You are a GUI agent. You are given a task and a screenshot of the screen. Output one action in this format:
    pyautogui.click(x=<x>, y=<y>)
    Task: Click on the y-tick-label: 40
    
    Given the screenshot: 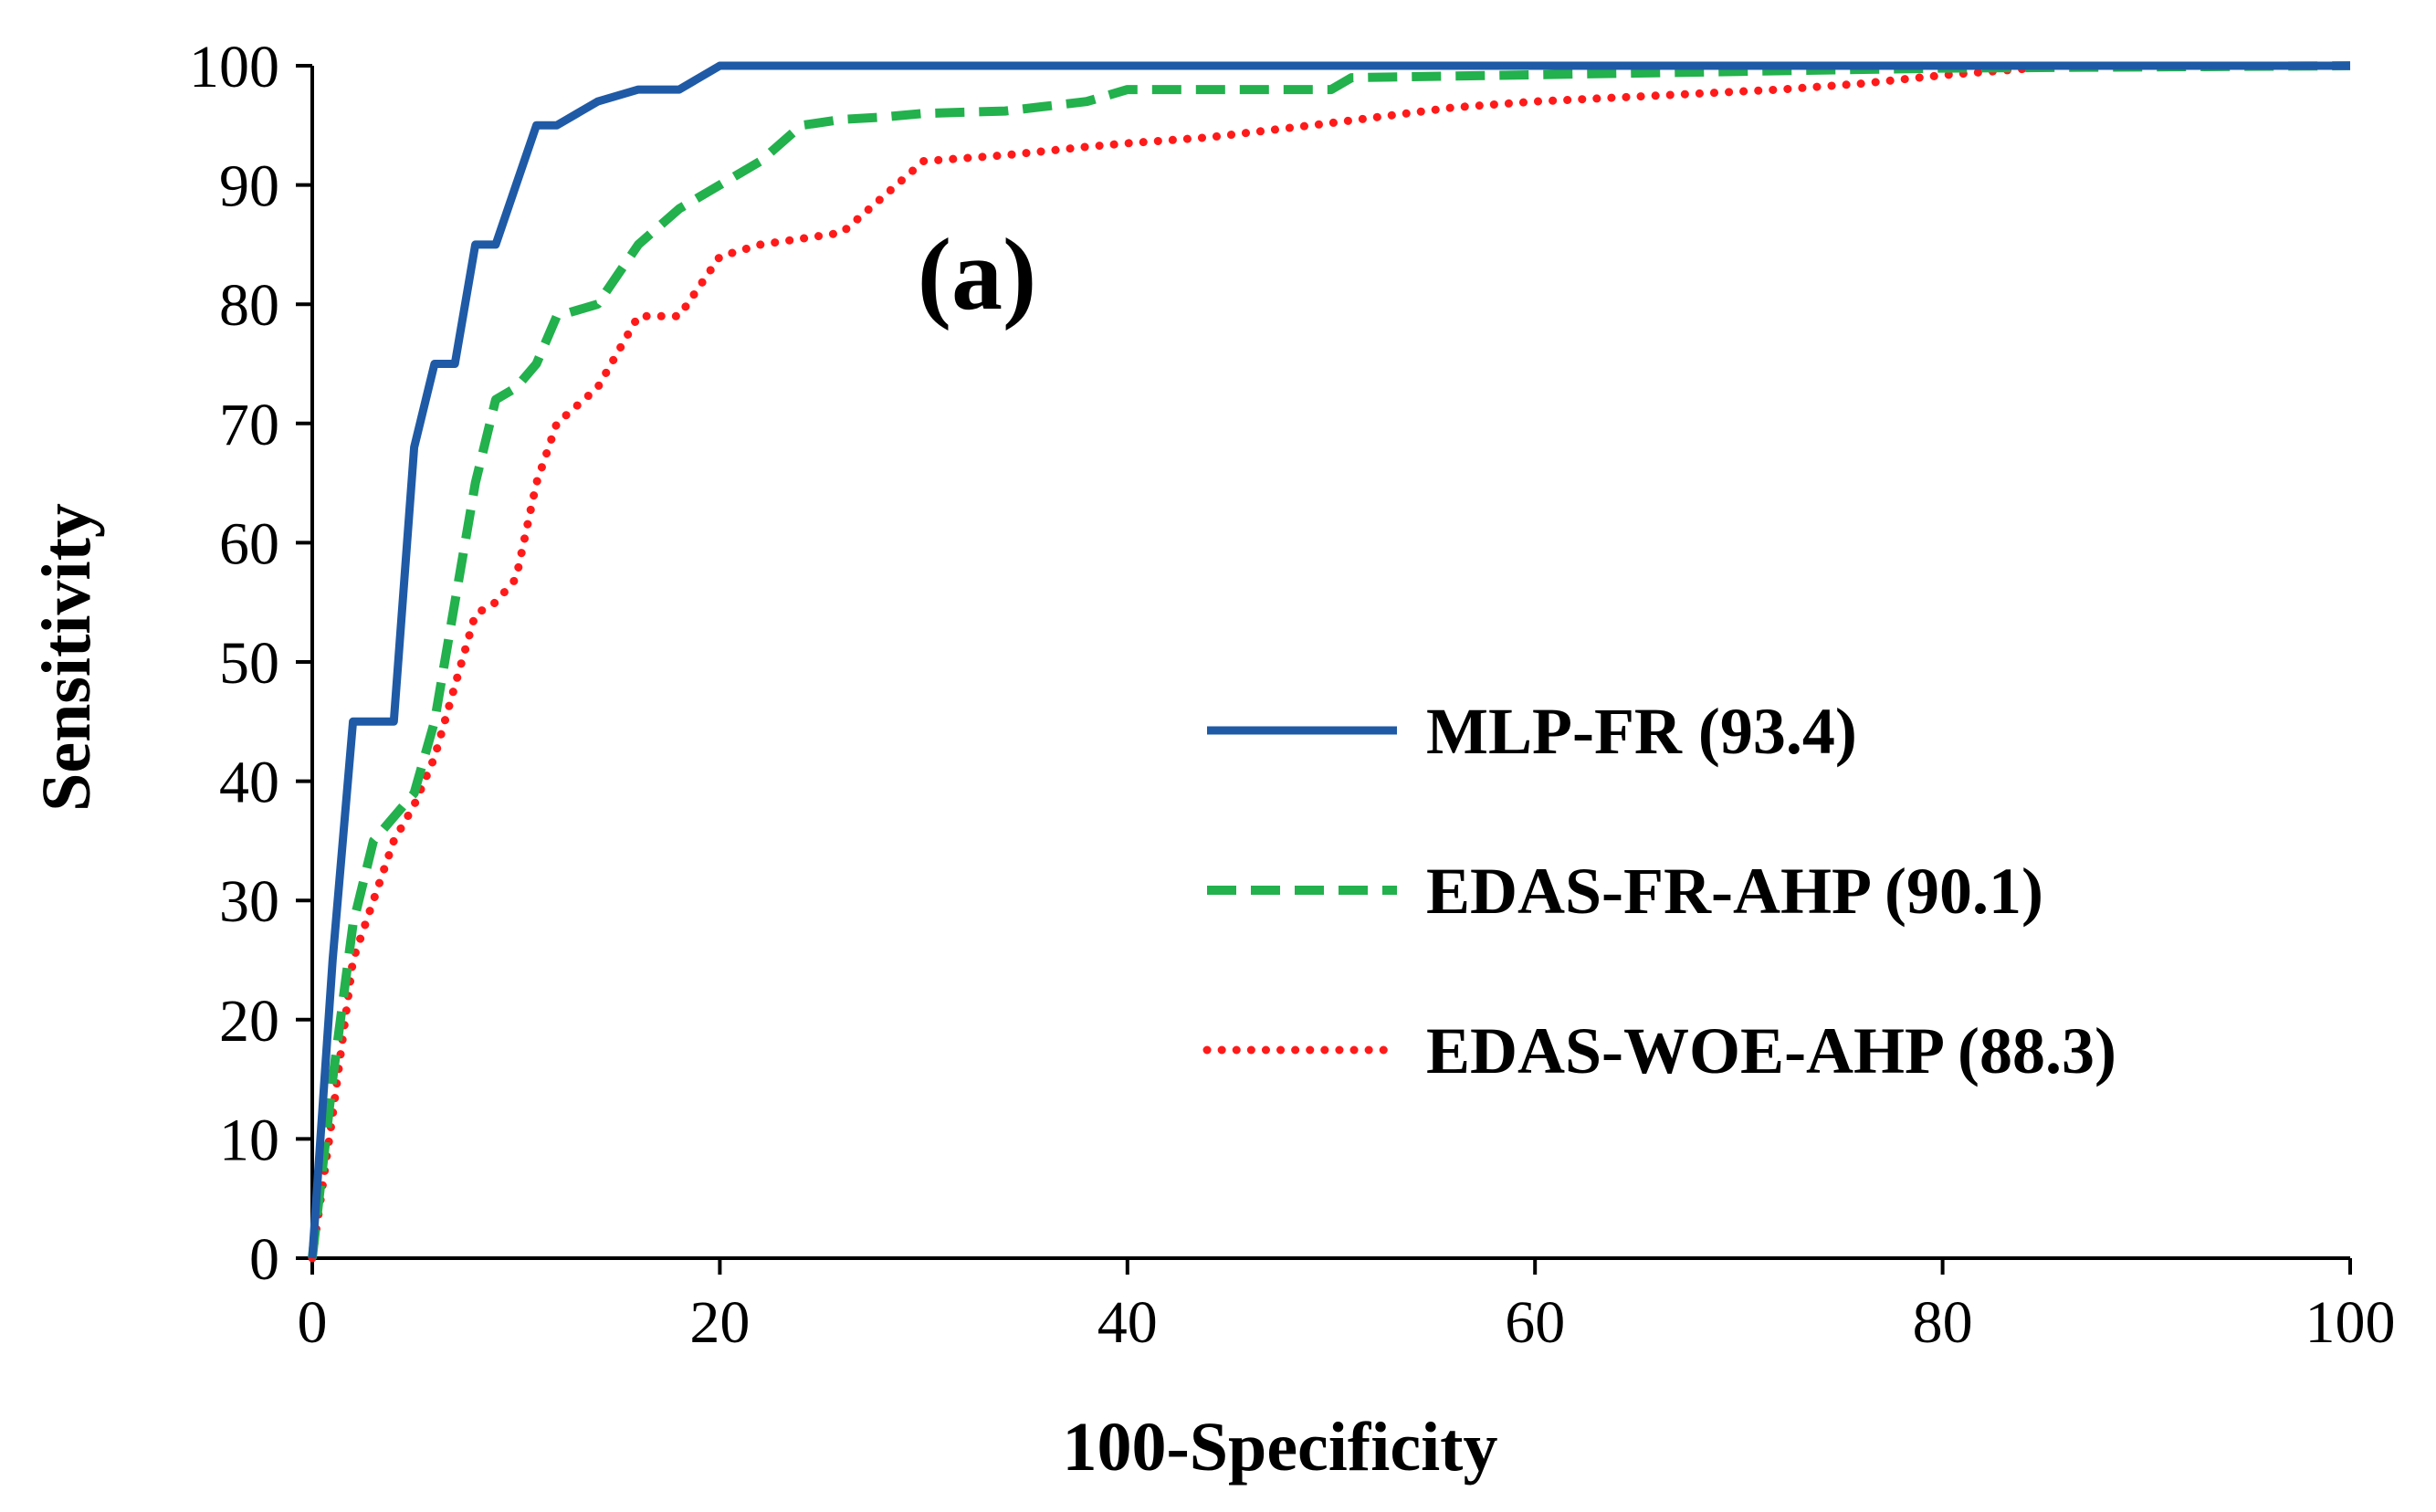 What is the action you would take?
    pyautogui.click(x=249, y=783)
    